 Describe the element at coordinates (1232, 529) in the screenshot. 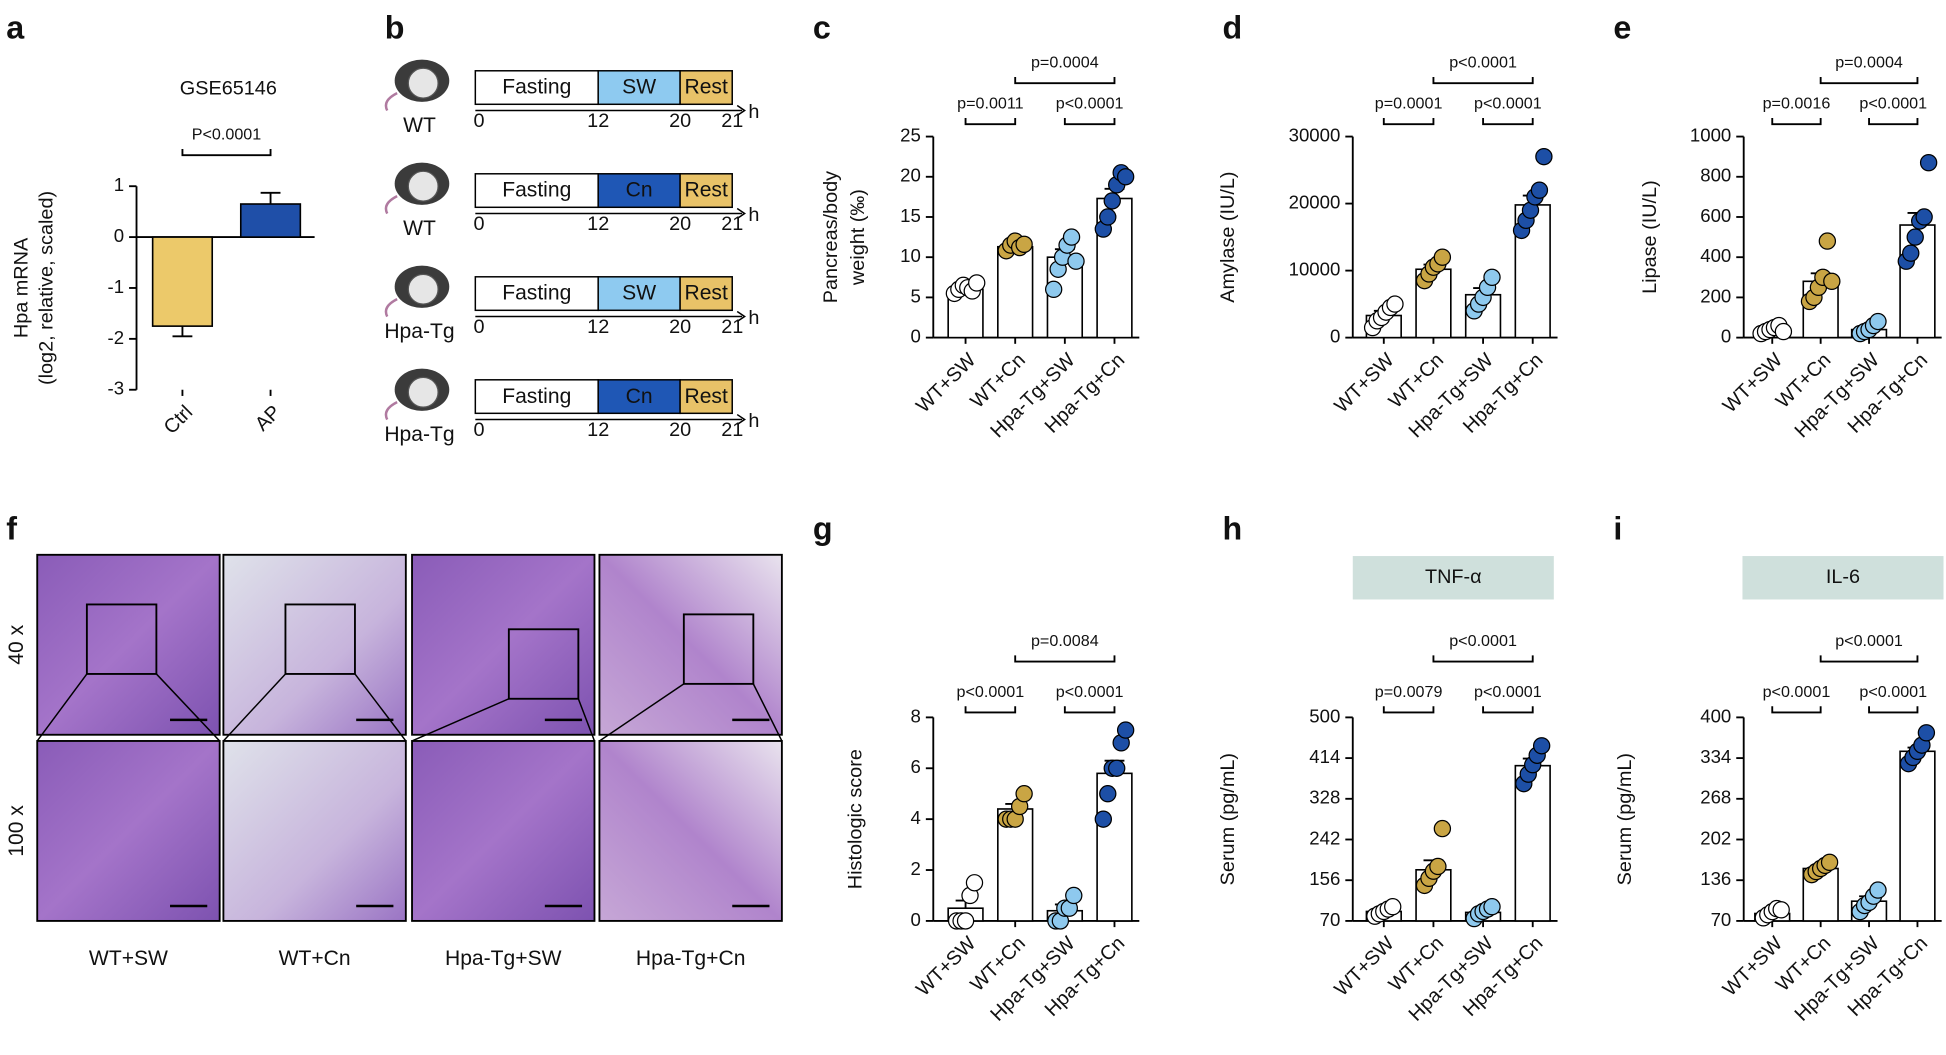

I see `panel-letter: h` at that location.